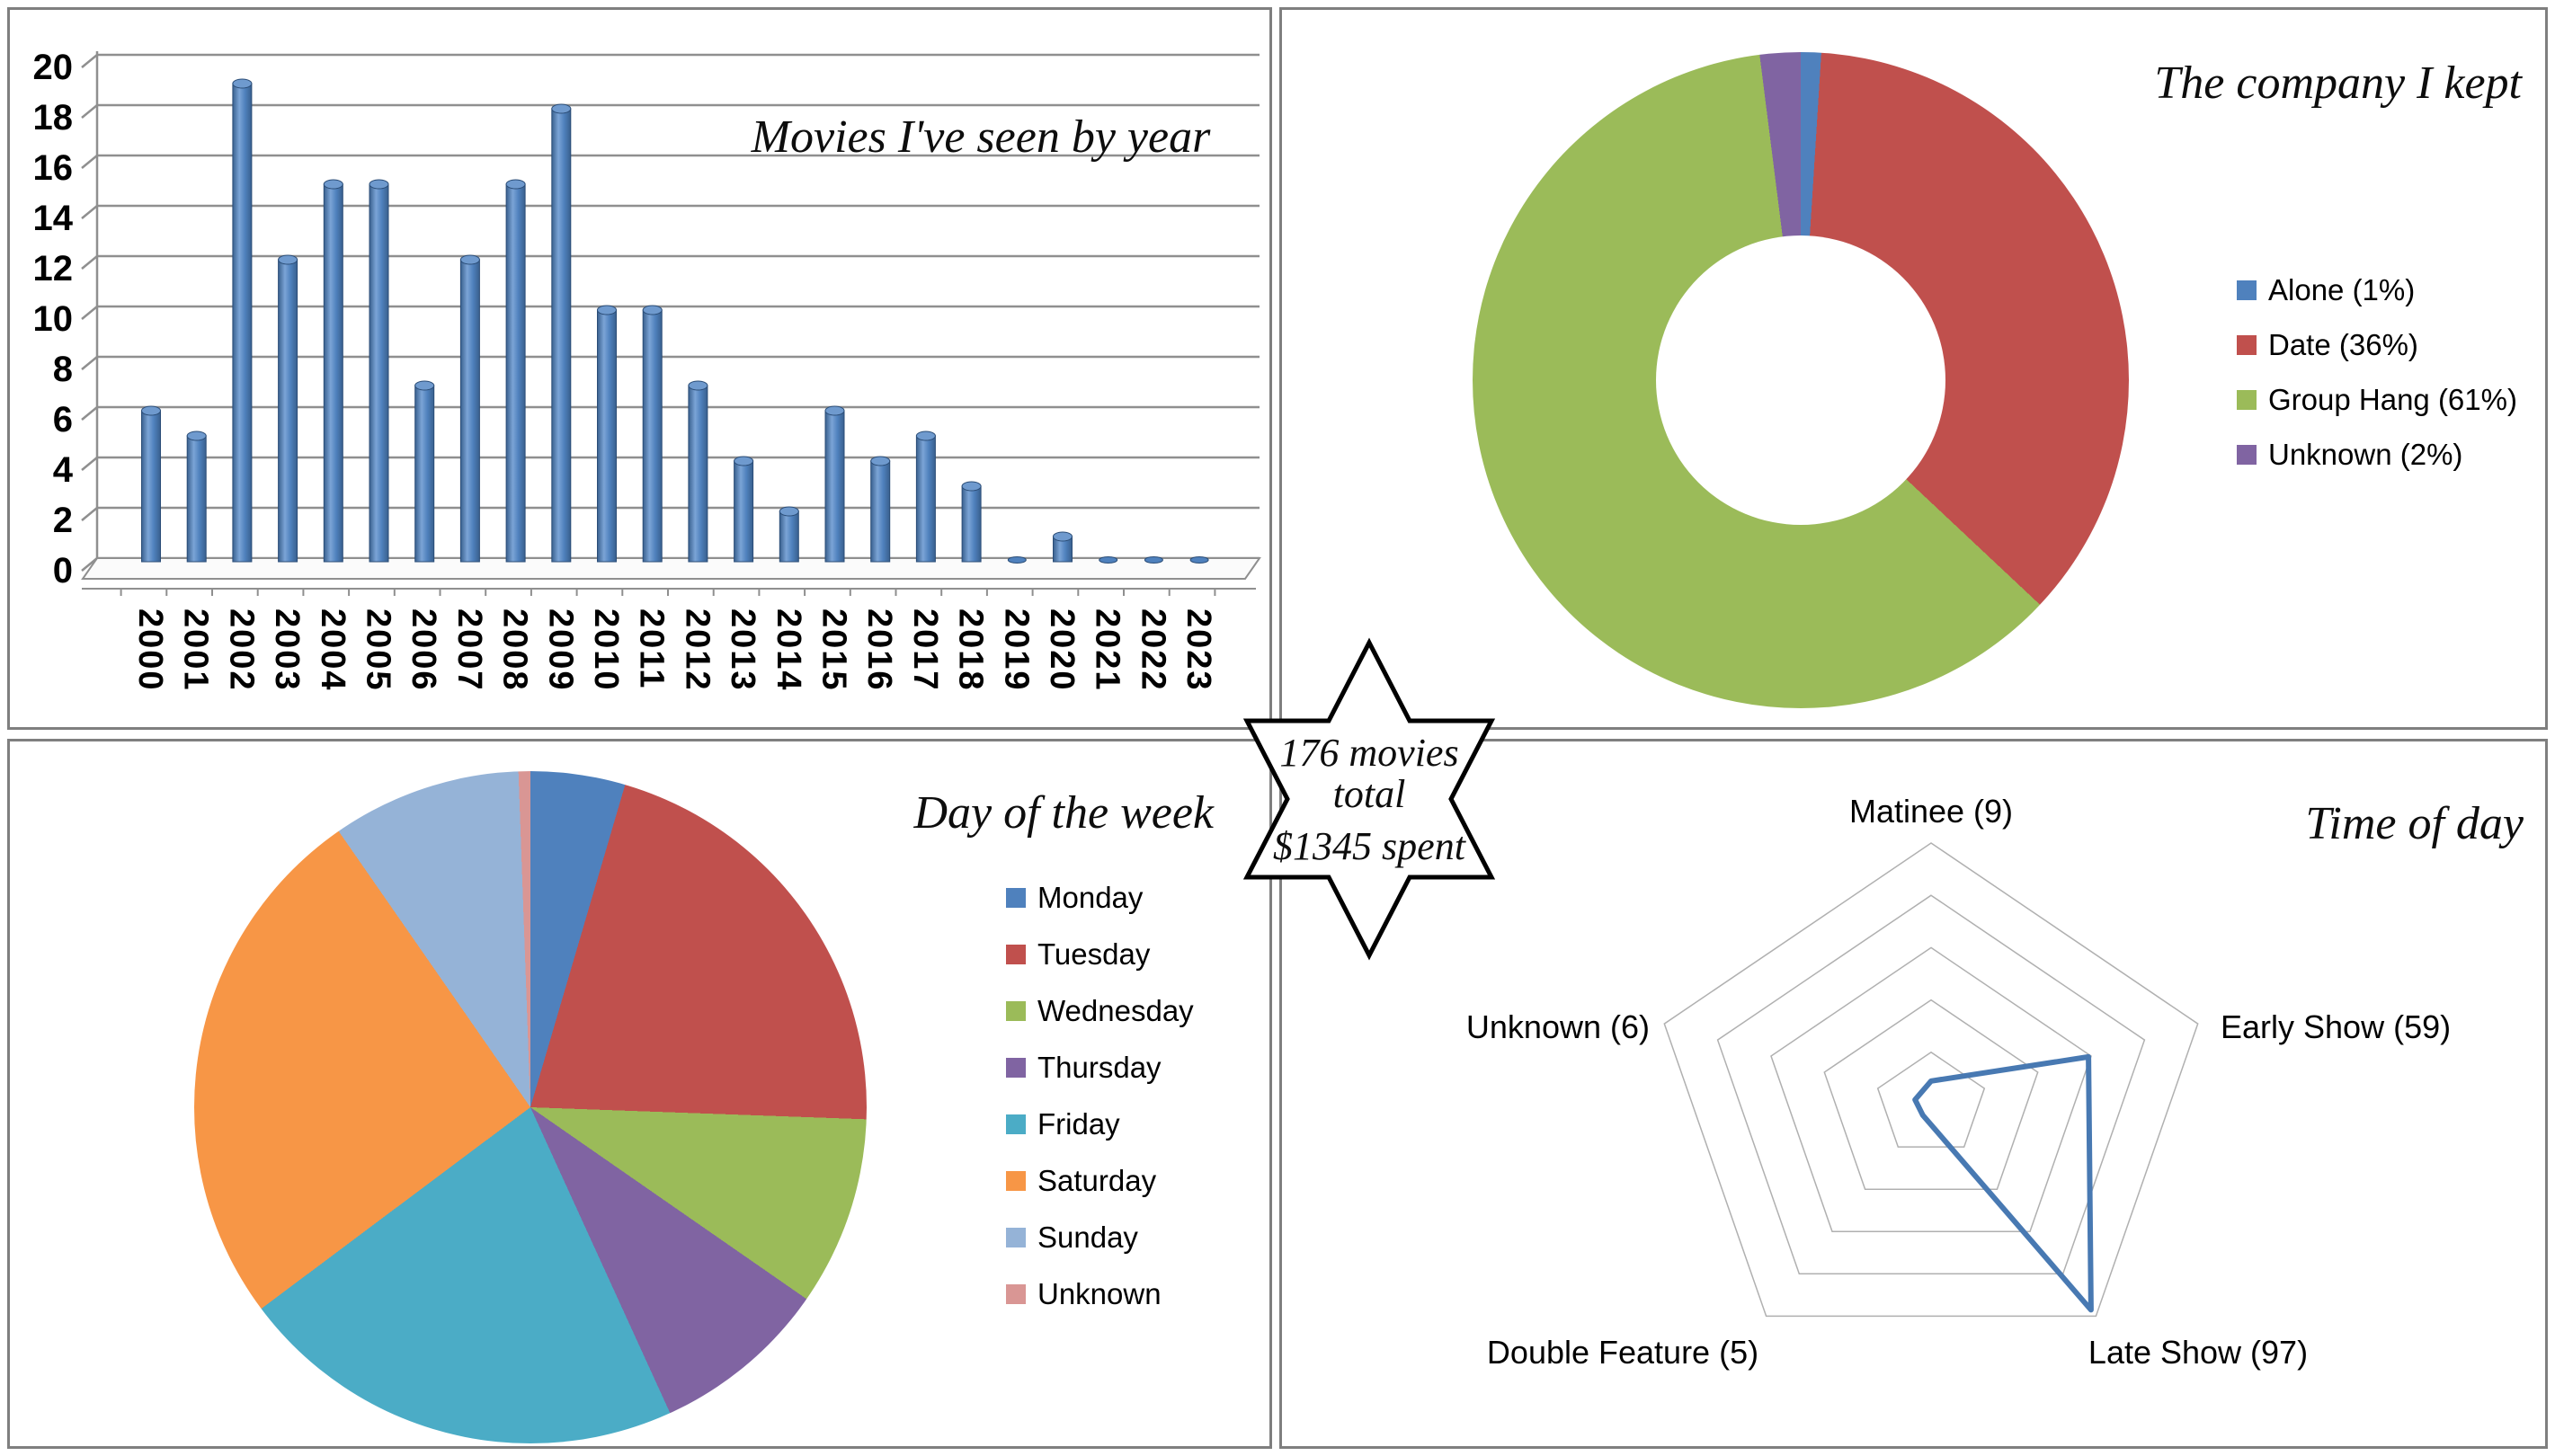 The height and width of the screenshot is (1456, 2555). Describe the element at coordinates (53, 168) in the screenshot. I see `y-tick-label: 16` at that location.